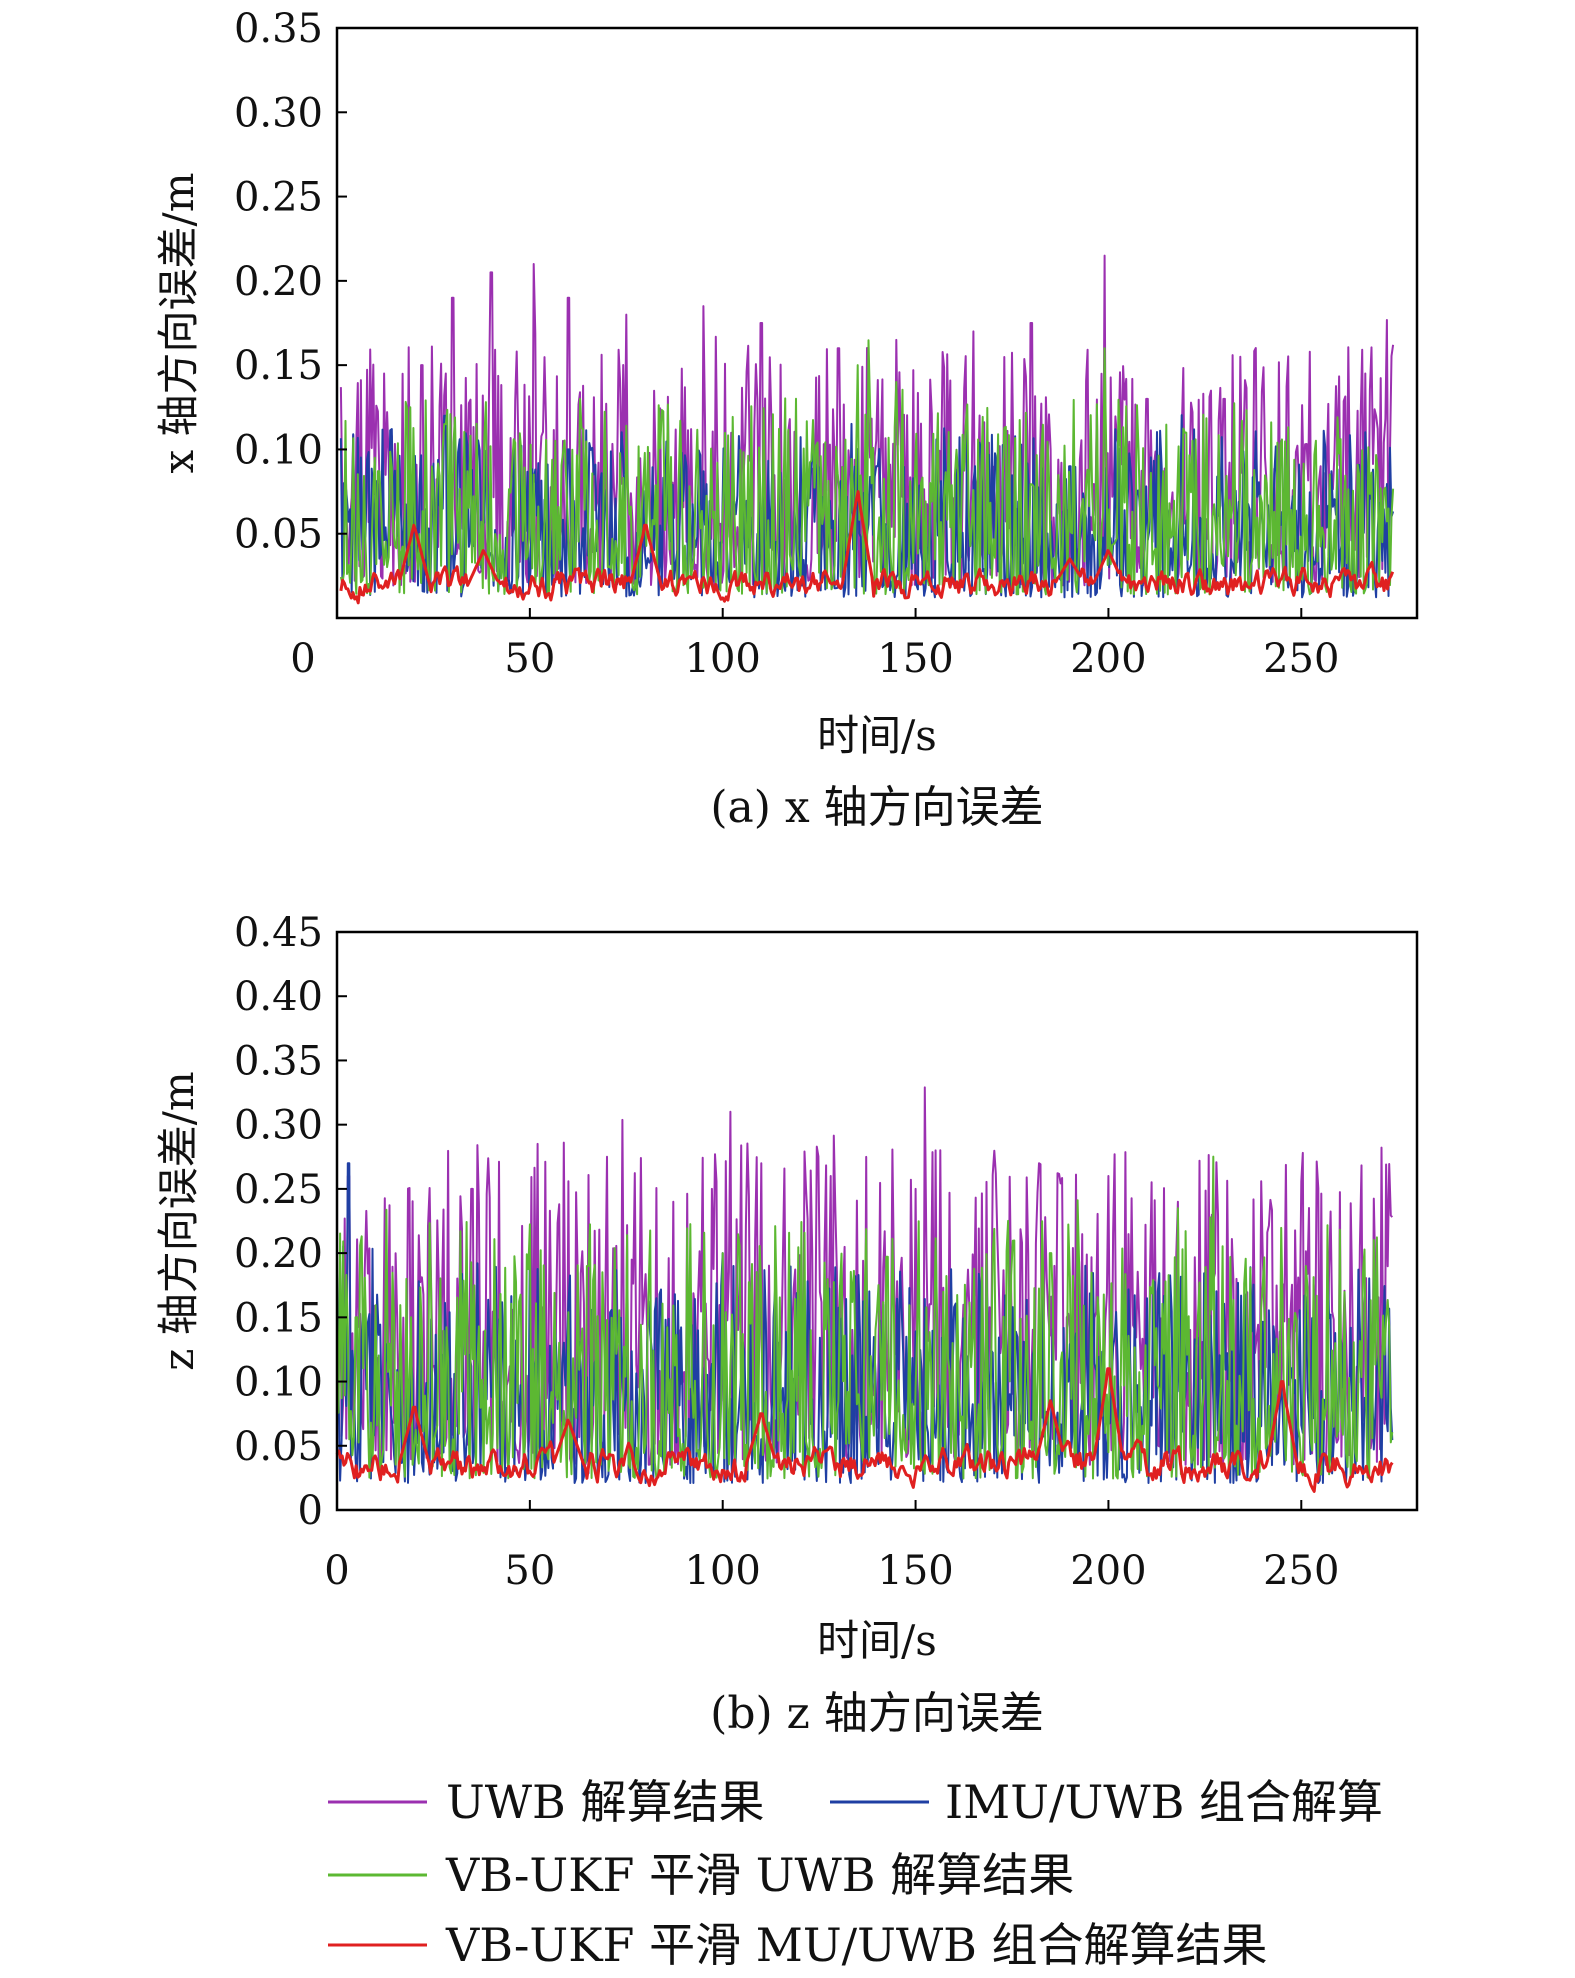 The image size is (1575, 1978). What do you see at coordinates (278, 933) in the screenshot?
I see `y-tick-label: 0.45` at bounding box center [278, 933].